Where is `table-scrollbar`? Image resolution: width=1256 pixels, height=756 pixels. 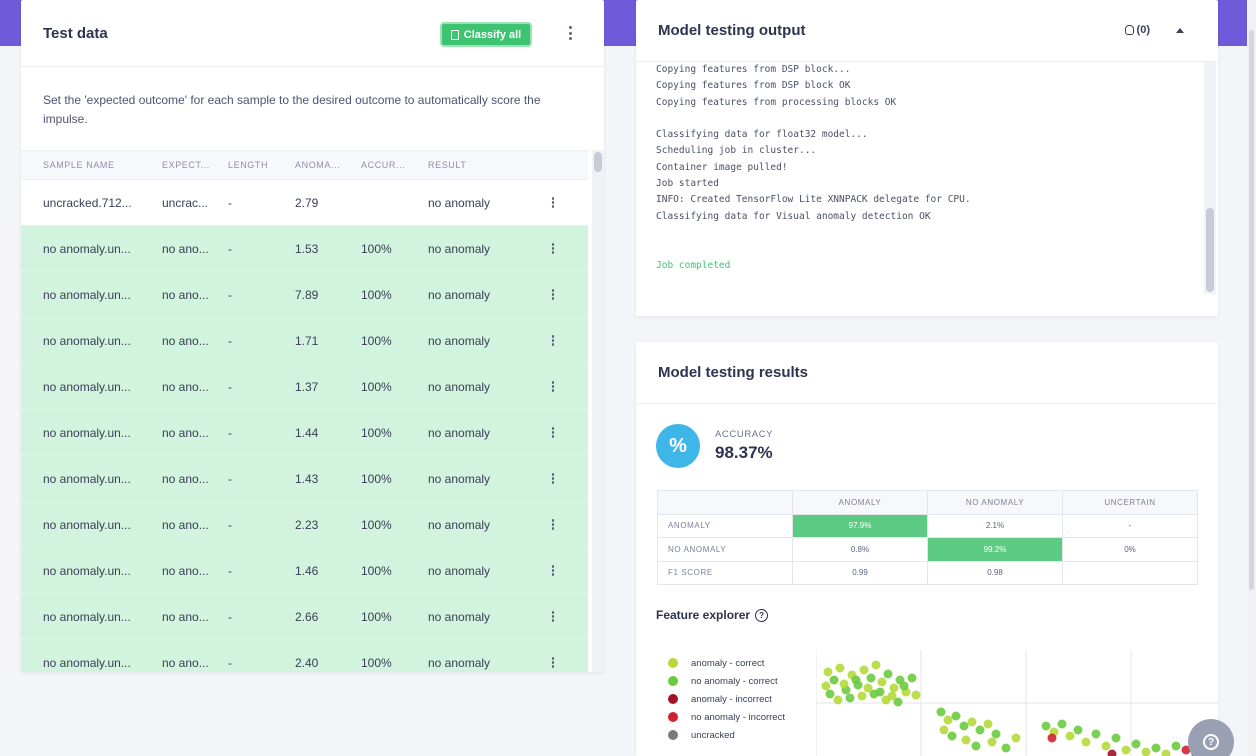 table-scrollbar is located at coordinates (598, 411).